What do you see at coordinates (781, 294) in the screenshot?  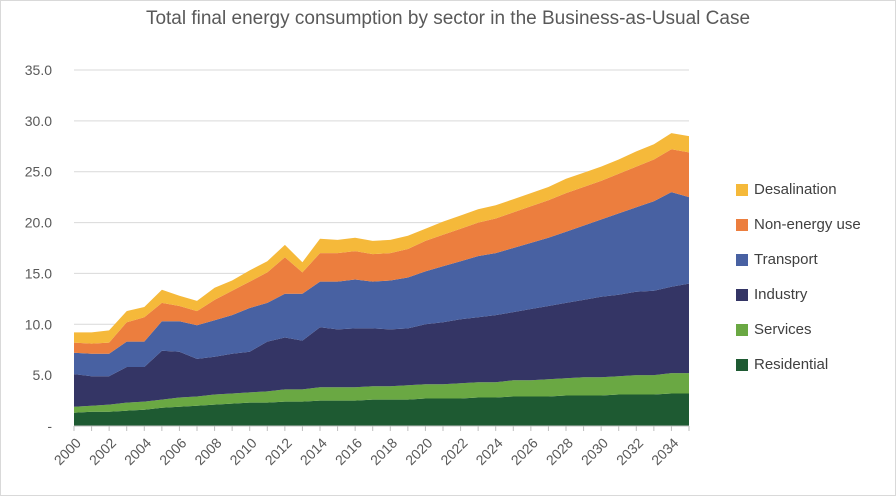 I see `legend-label: Industry` at bounding box center [781, 294].